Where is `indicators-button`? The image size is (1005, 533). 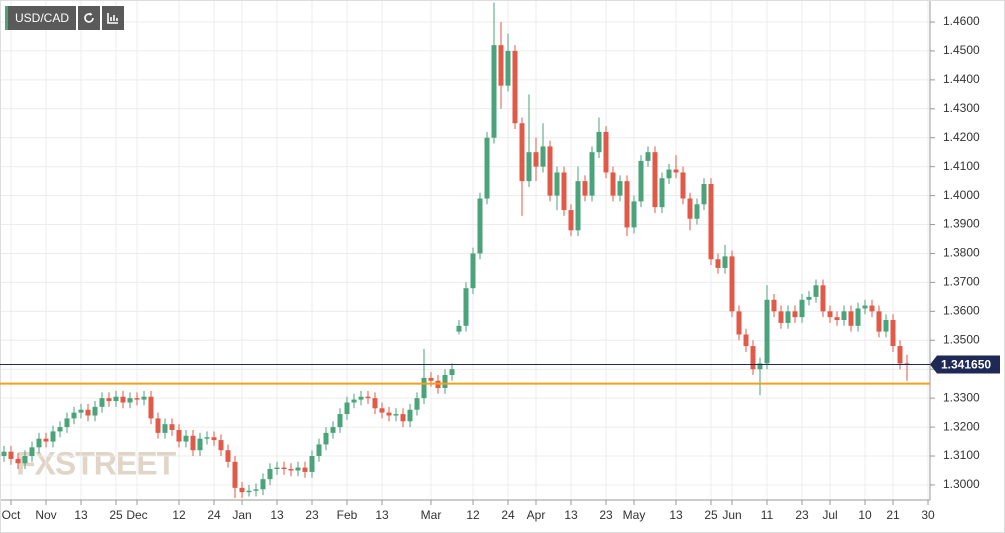 indicators-button is located at coordinates (113, 18).